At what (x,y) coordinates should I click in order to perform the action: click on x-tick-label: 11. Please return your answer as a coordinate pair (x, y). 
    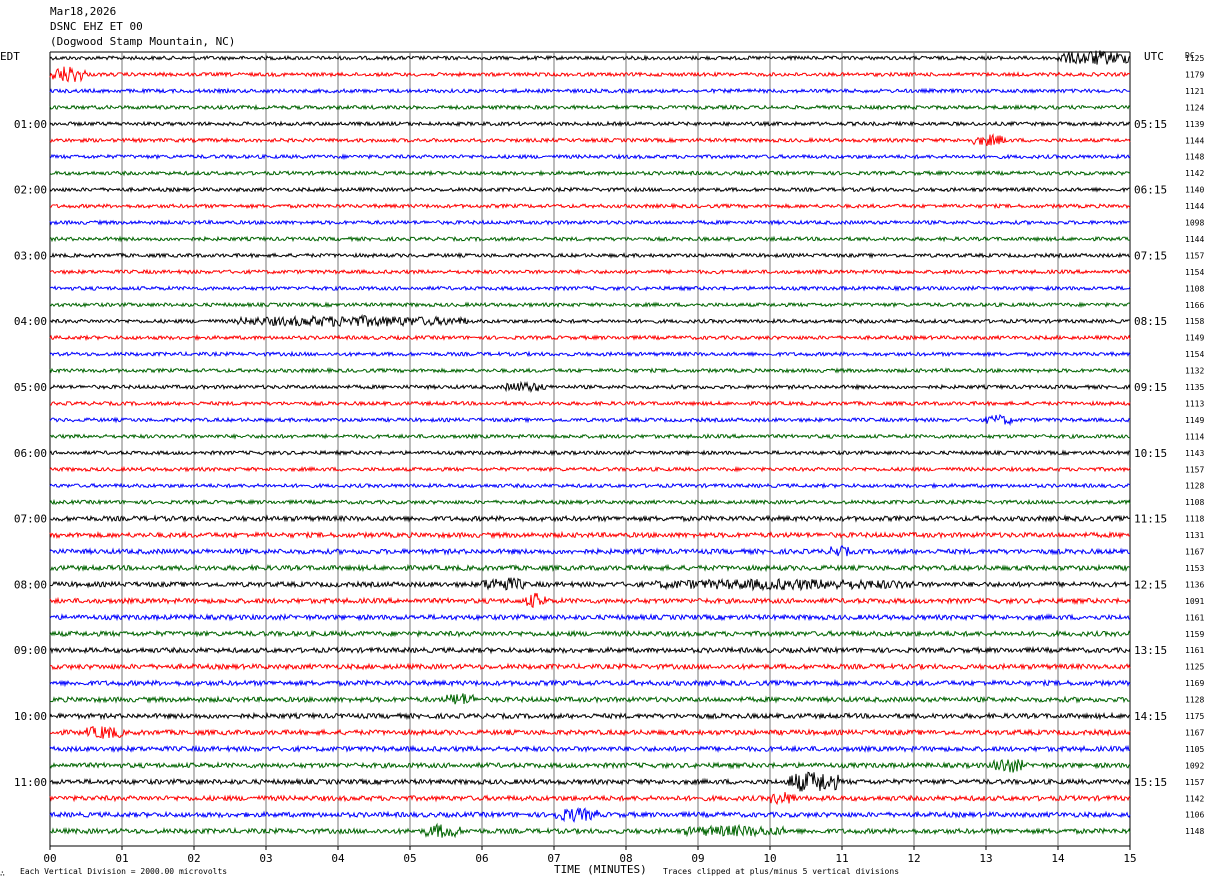
    Looking at the image, I should click on (841, 858).